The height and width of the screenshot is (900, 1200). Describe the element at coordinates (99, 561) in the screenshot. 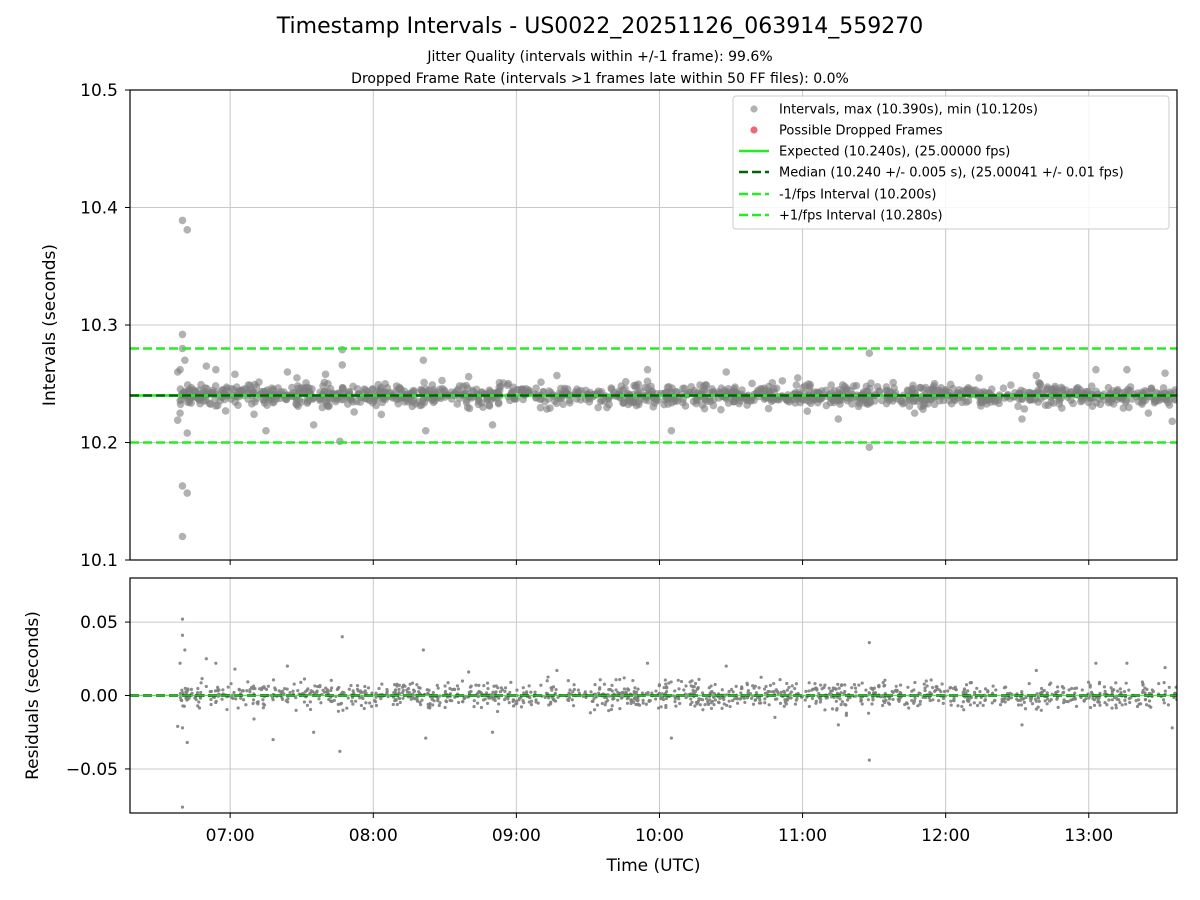

I see `y-tick-label: 10.1` at that location.